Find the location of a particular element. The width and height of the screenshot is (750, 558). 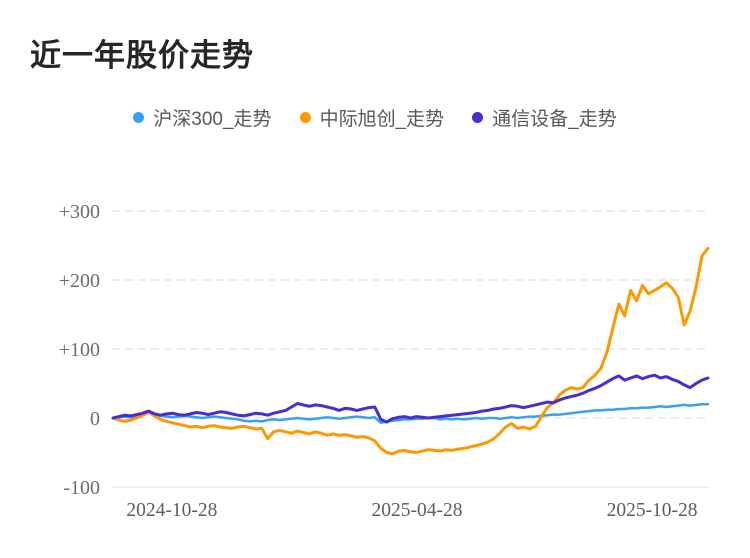

y-axis-tick-label: +200 is located at coordinates (79, 281).